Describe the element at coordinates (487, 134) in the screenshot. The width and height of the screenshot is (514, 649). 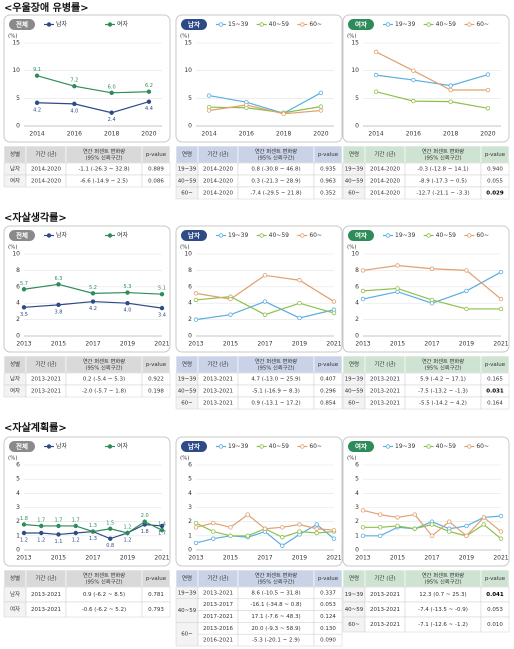
I see `x-tick-label: 2020` at that location.